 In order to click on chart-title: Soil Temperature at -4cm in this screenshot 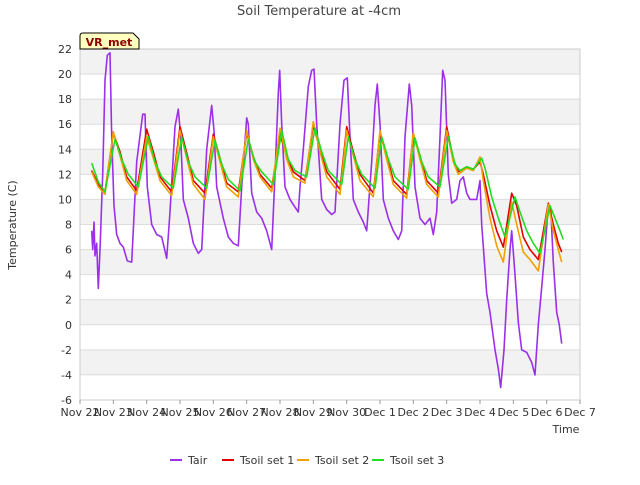, I will do `click(319, 11)`.